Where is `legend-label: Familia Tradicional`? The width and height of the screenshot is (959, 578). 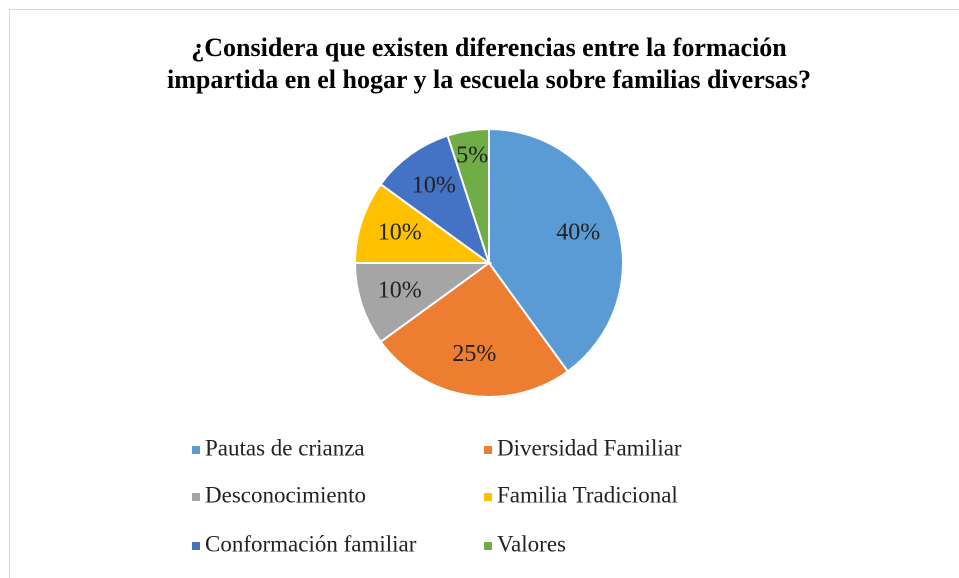 legend-label: Familia Tradicional is located at coordinates (587, 494).